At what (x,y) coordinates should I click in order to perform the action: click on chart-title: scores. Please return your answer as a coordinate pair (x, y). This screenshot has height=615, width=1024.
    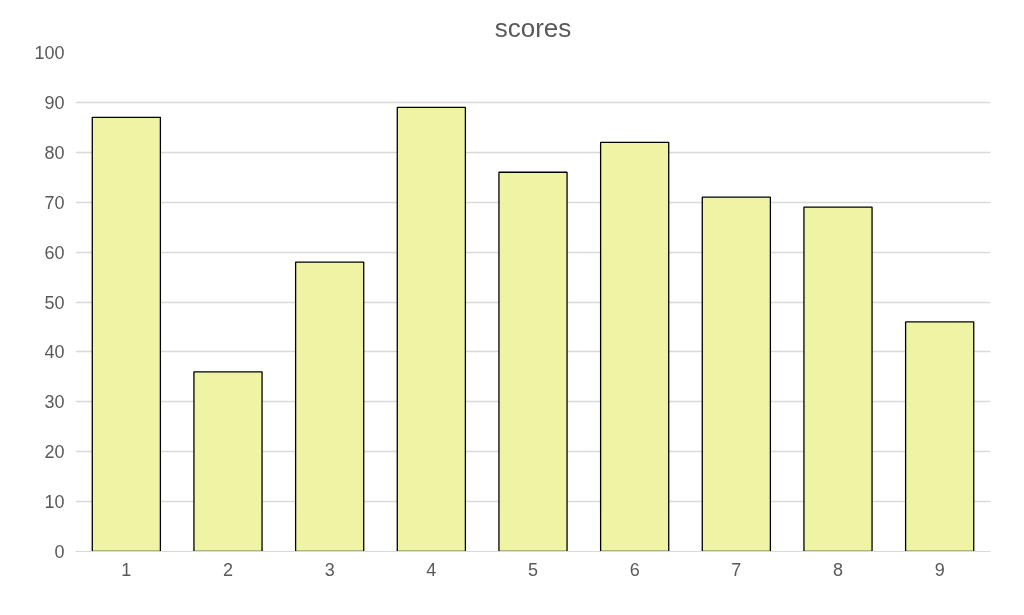
    Looking at the image, I should click on (533, 27).